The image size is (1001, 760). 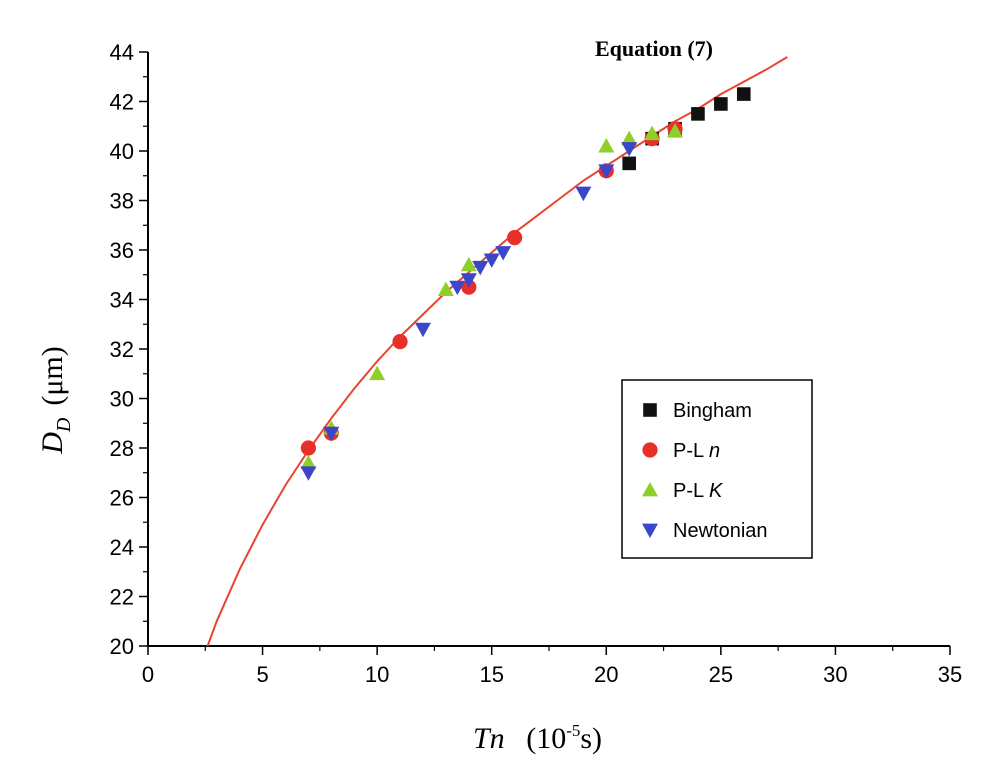 I want to click on y-ticks: 20 22 24 26 28 30 32 34 36 38 40 42 44, so click(x=129, y=349).